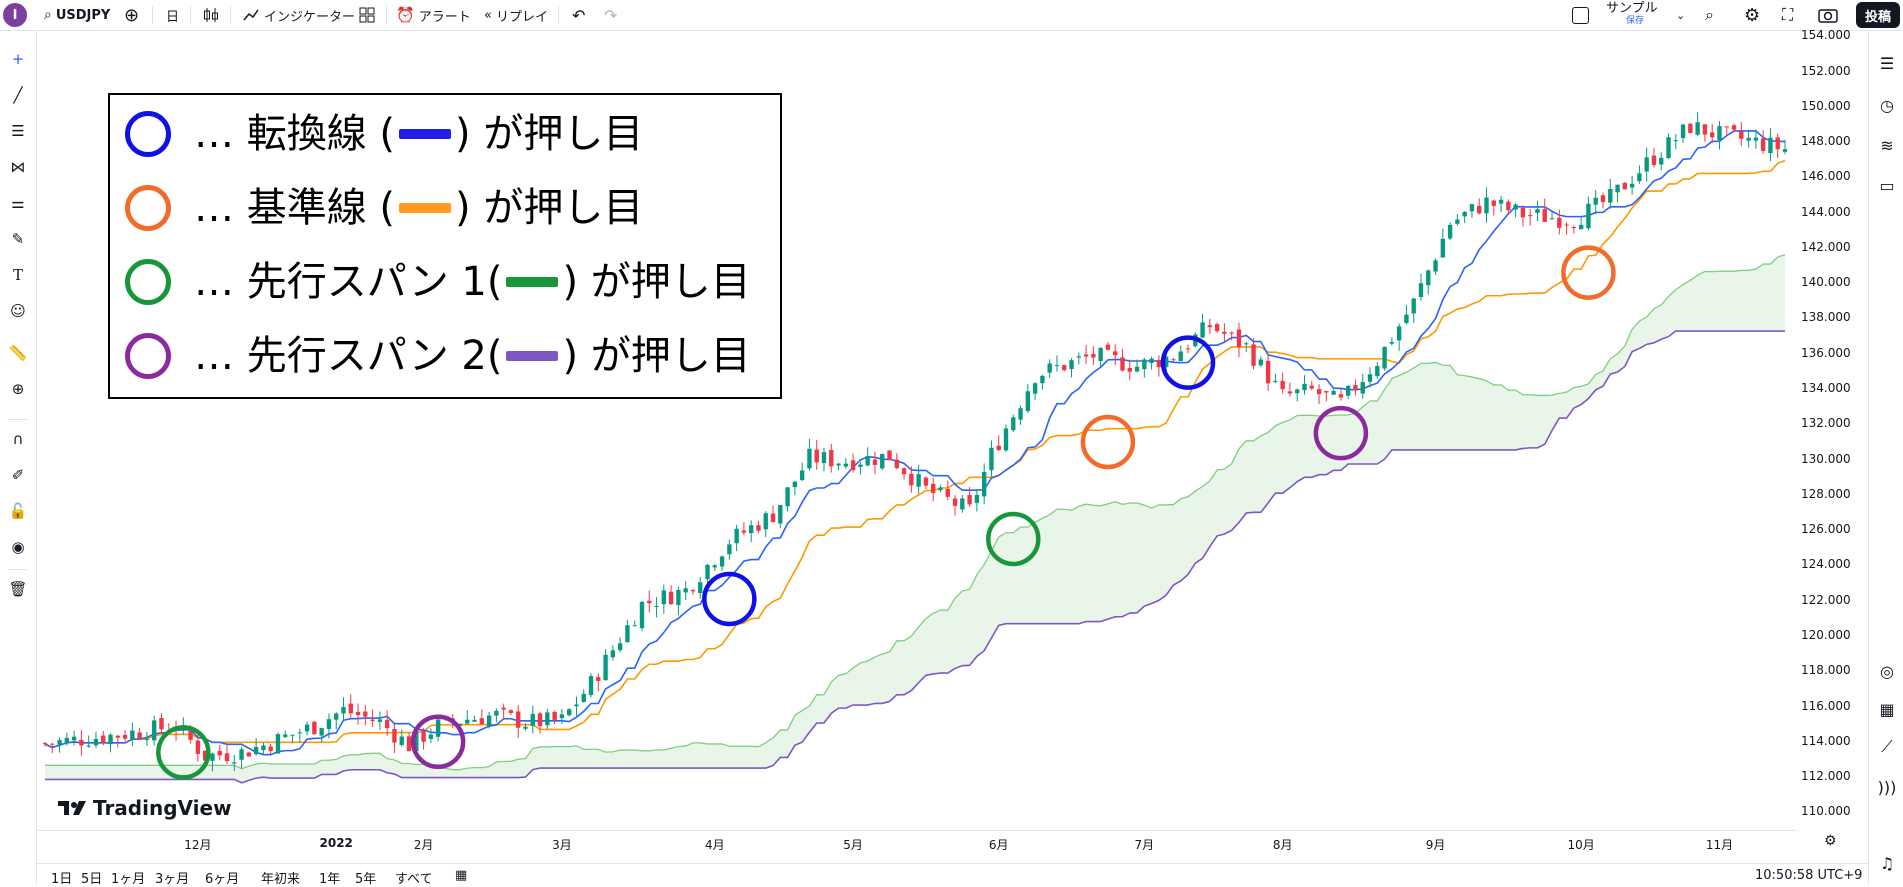 This screenshot has width=1903, height=887. What do you see at coordinates (77, 15) in the screenshot?
I see `symbol-search: ⌕ USDJPY` at bounding box center [77, 15].